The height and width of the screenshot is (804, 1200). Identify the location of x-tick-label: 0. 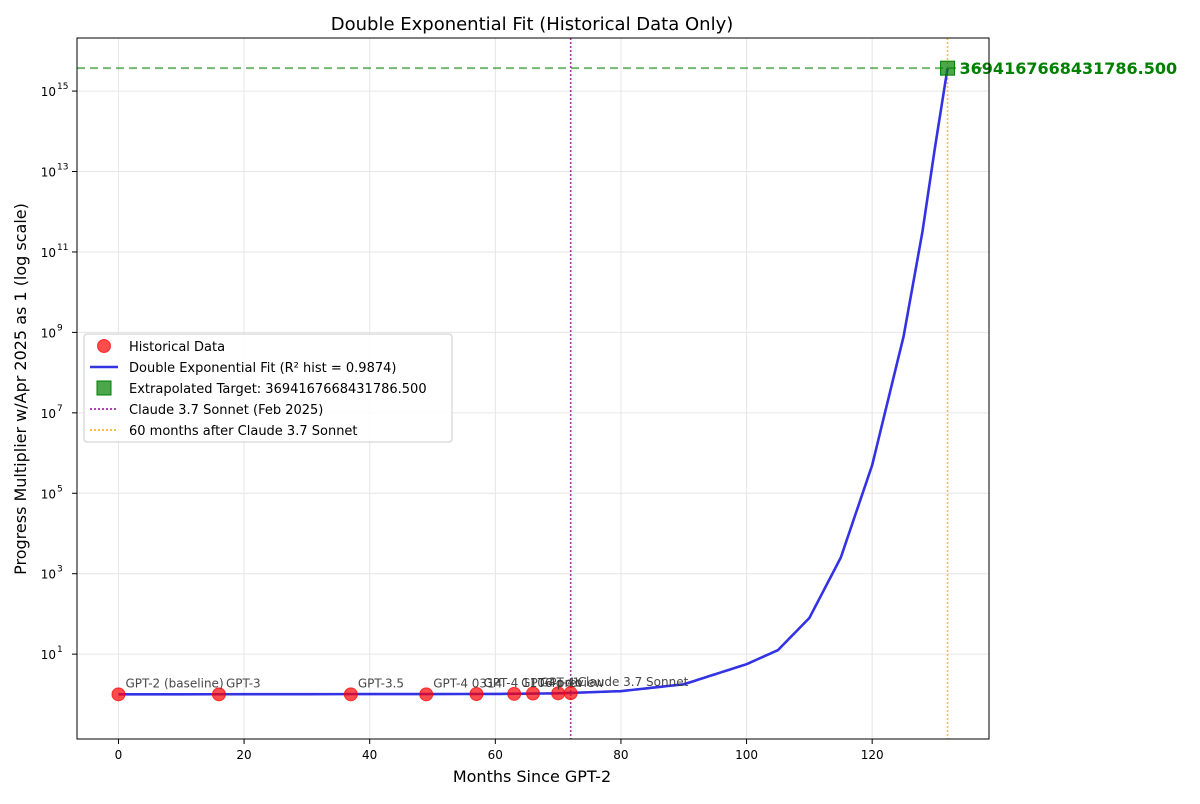
(119, 755).